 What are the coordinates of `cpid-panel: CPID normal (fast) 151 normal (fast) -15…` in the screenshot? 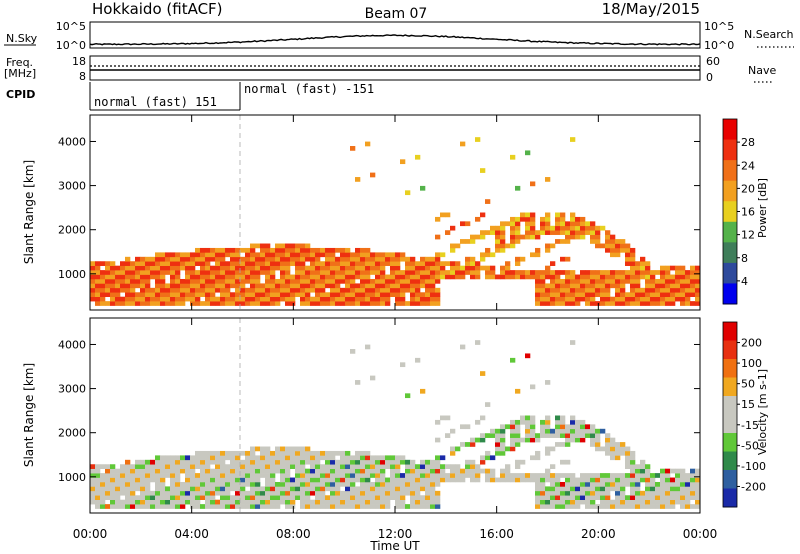 It's located at (190, 96).